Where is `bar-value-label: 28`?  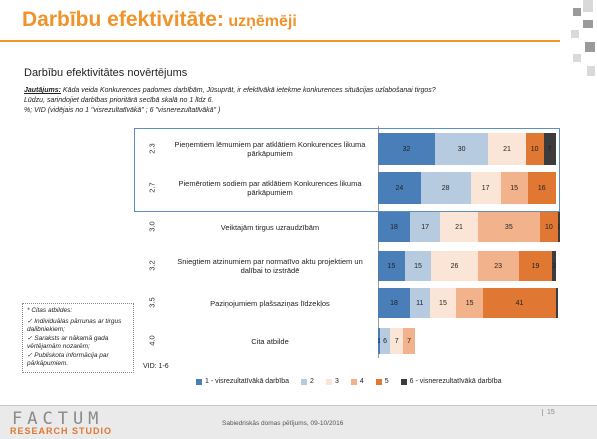 bar-value-label: 28 is located at coordinates (445, 188).